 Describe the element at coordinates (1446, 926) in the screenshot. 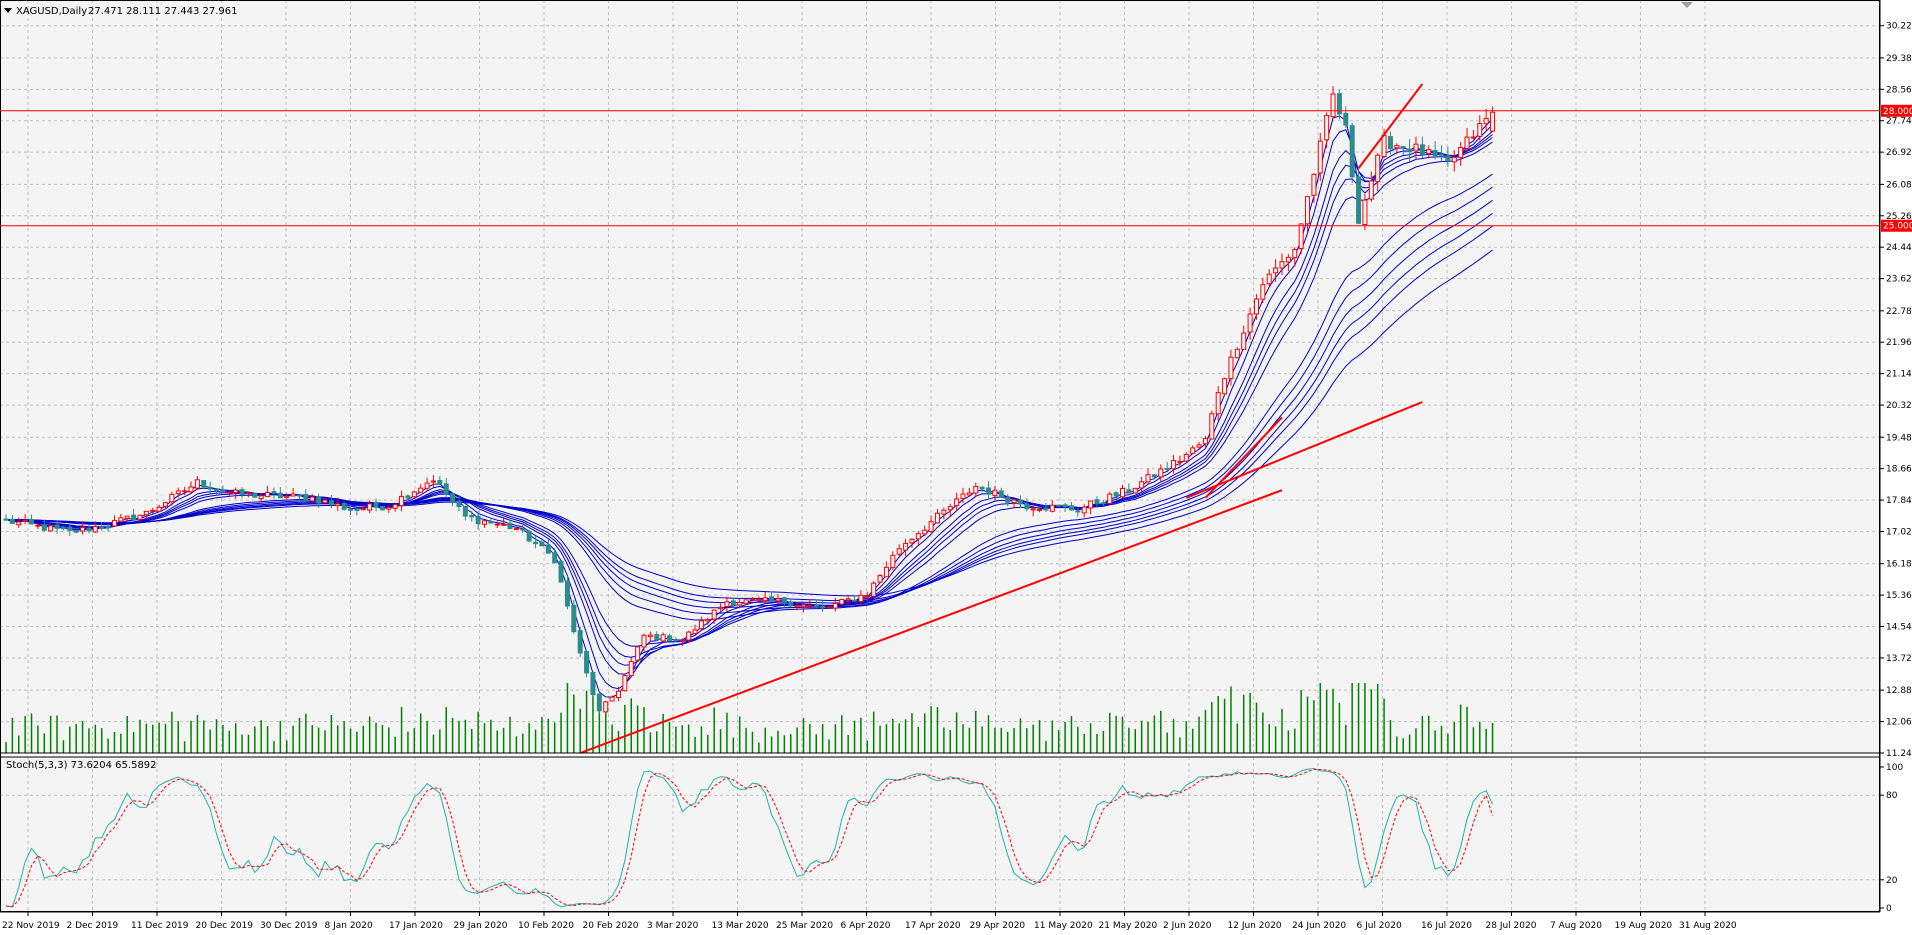

I see `x-tick-label: 16 Jul 2020` at that location.